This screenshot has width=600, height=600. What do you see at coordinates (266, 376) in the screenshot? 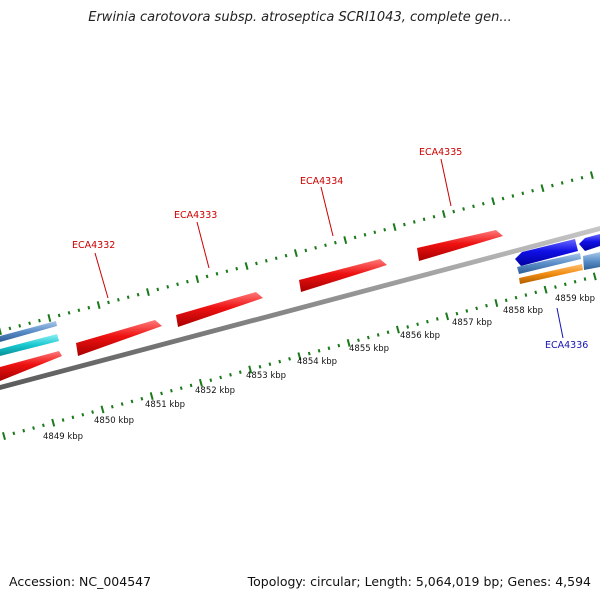
I see `scale-label-4853: 4853 kbp` at bounding box center [266, 376].